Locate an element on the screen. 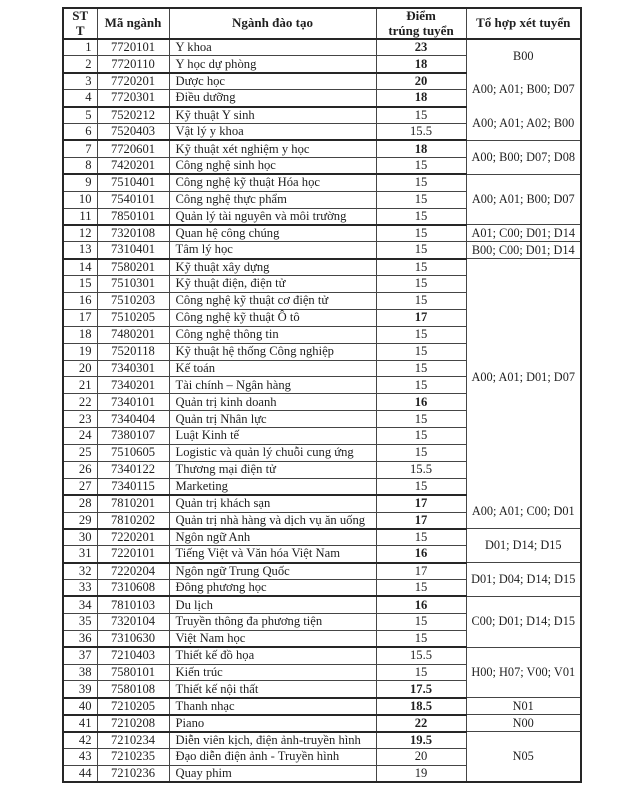  code-cell: 7320108 is located at coordinates (133, 233).